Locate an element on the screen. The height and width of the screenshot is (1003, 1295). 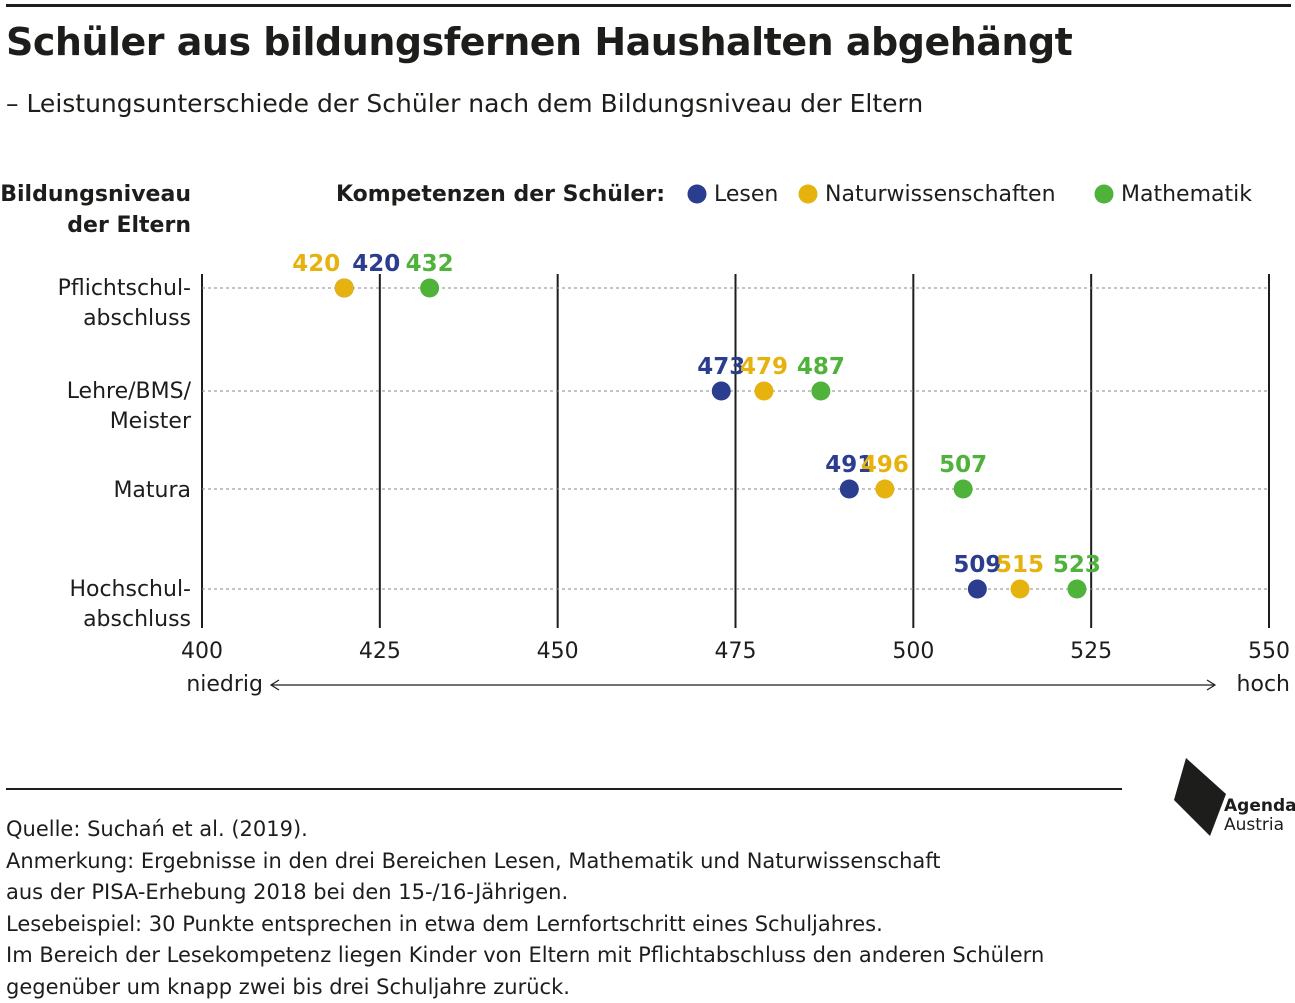
data-label: 473 is located at coordinates (721, 367).